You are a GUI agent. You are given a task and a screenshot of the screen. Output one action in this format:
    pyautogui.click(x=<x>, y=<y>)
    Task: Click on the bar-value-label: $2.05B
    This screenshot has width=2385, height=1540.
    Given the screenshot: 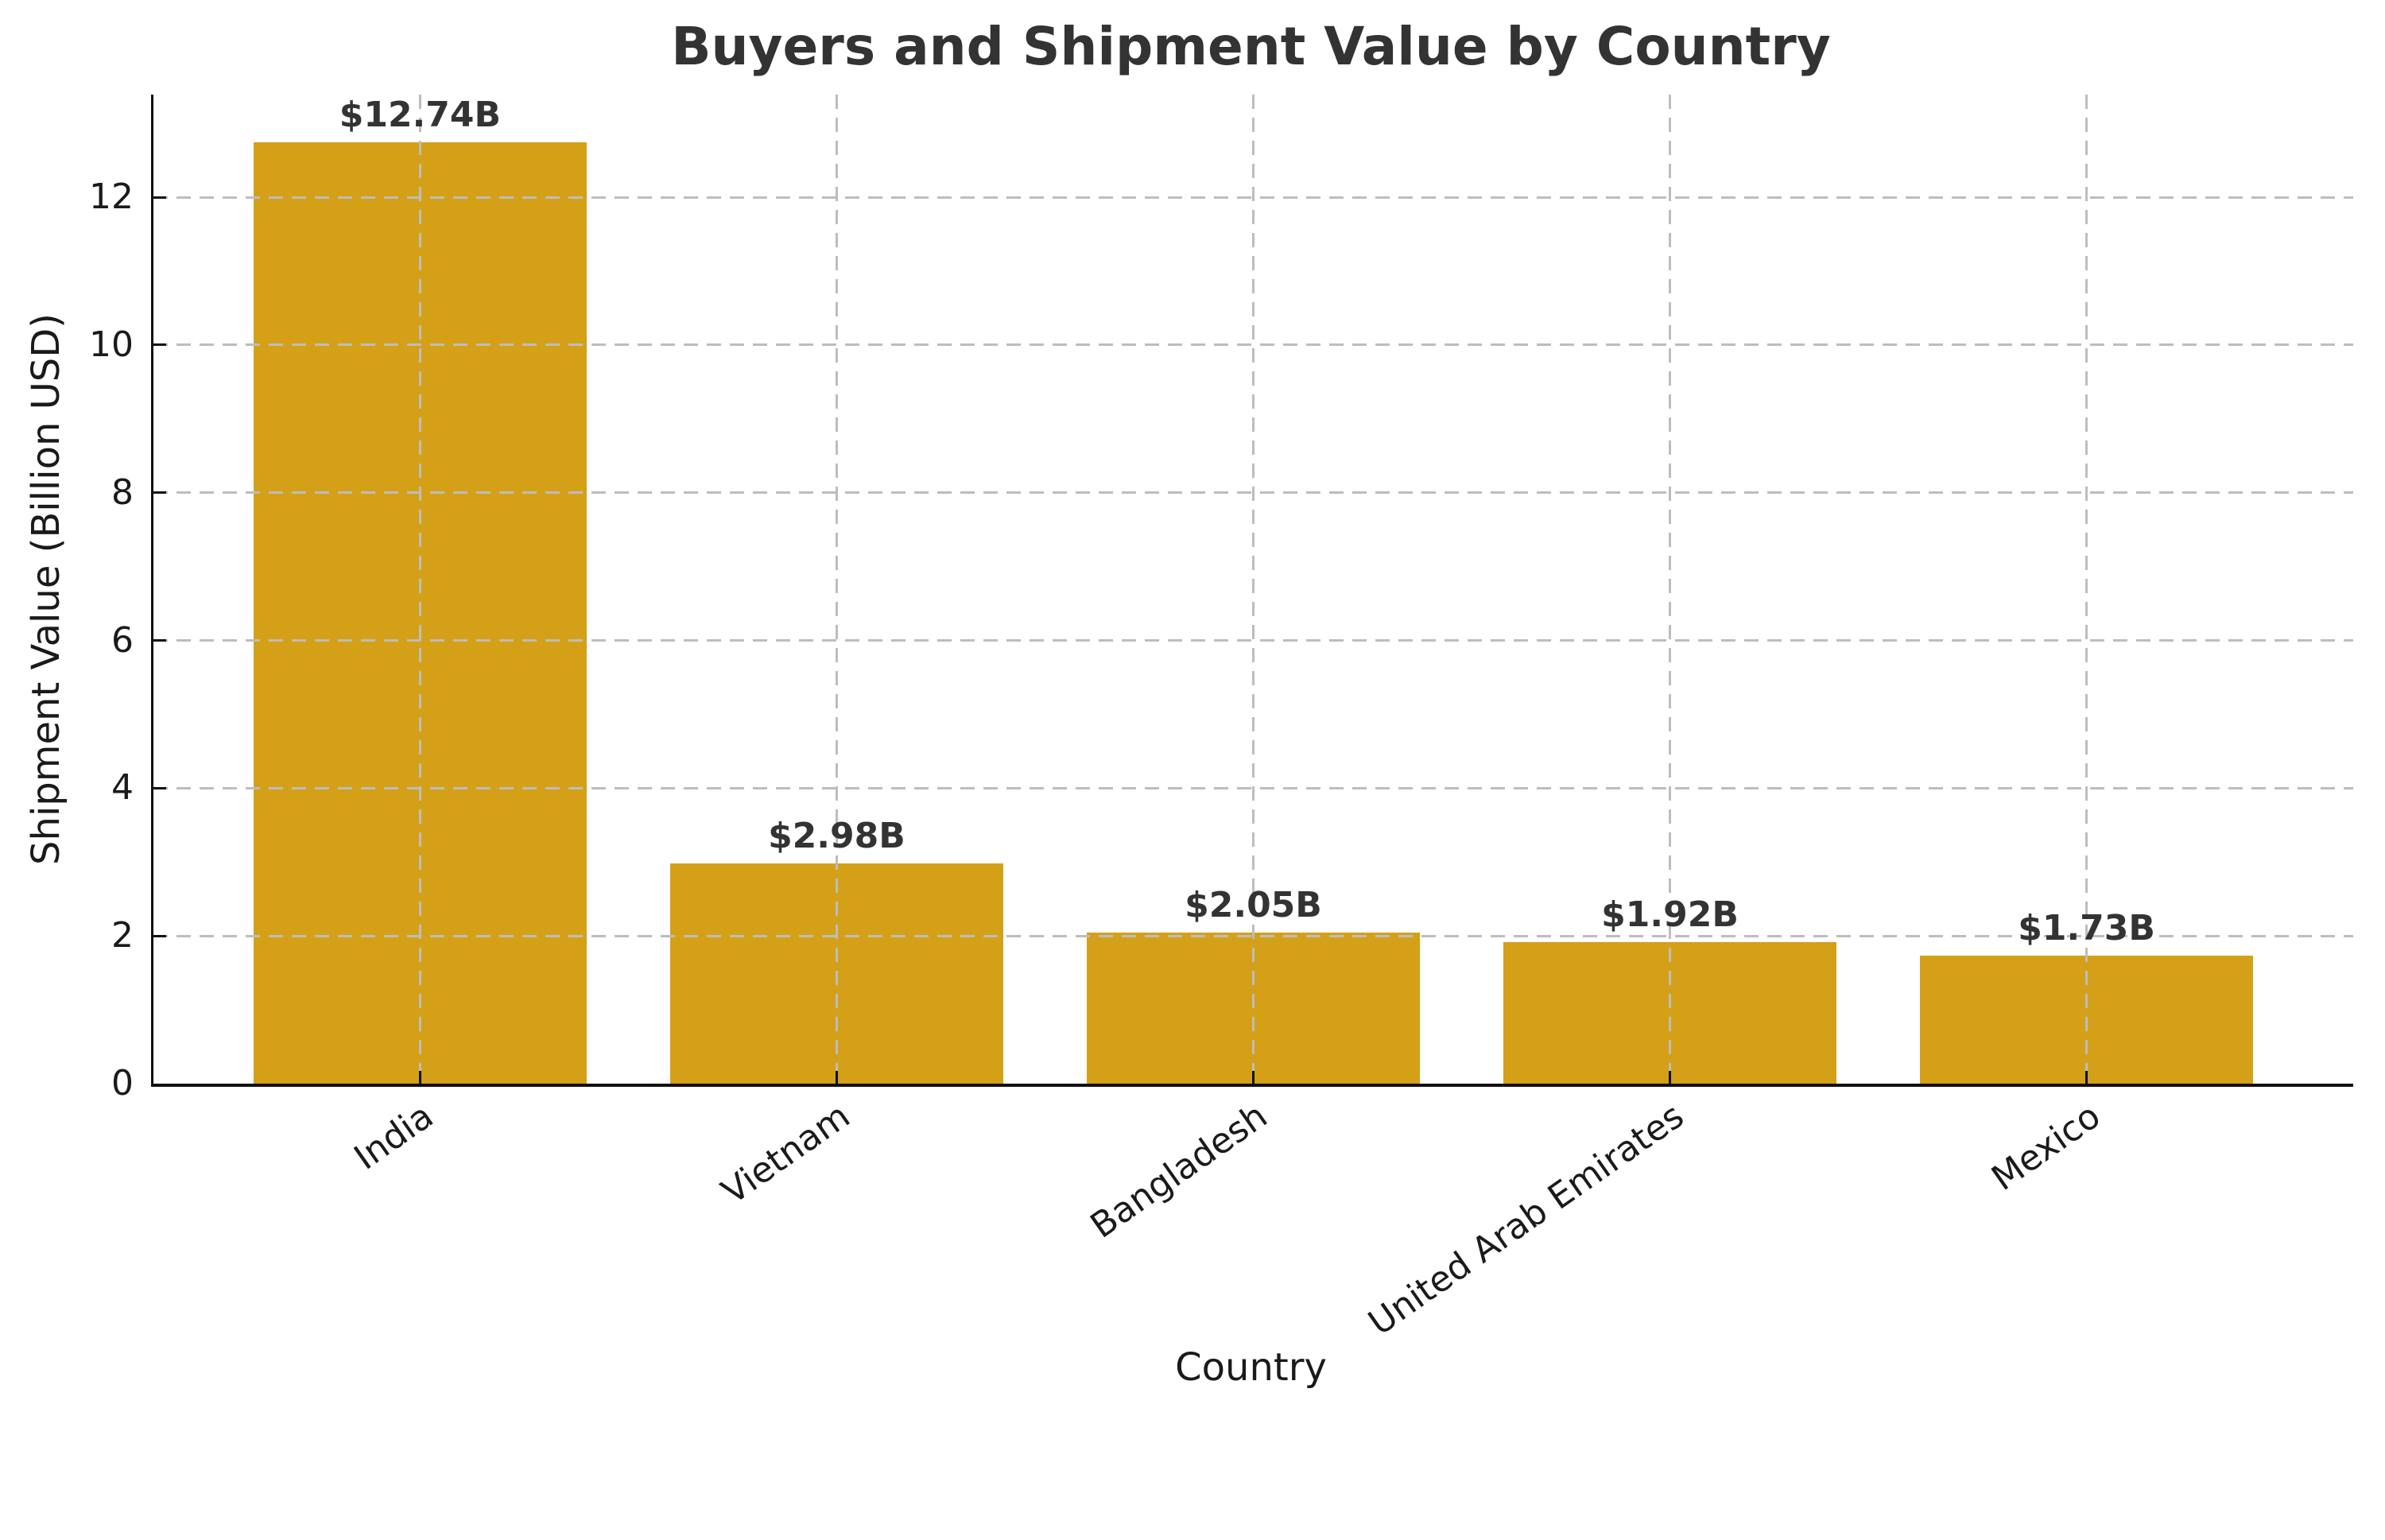 What is the action you would take?
    pyautogui.click(x=1253, y=904)
    